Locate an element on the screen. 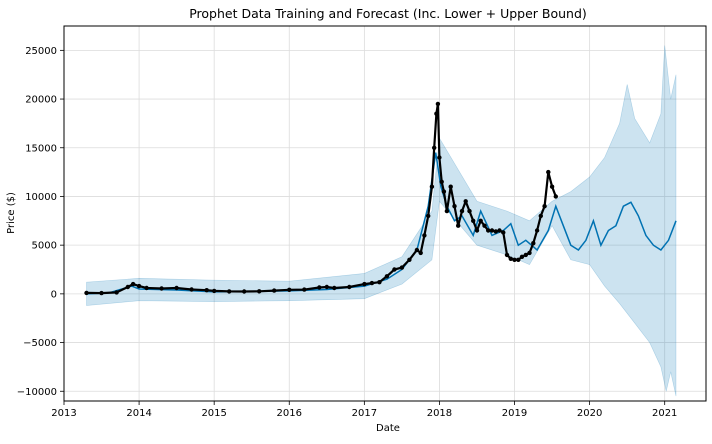 This screenshot has width=712, height=444. x-axis-label: Date is located at coordinates (388, 428).